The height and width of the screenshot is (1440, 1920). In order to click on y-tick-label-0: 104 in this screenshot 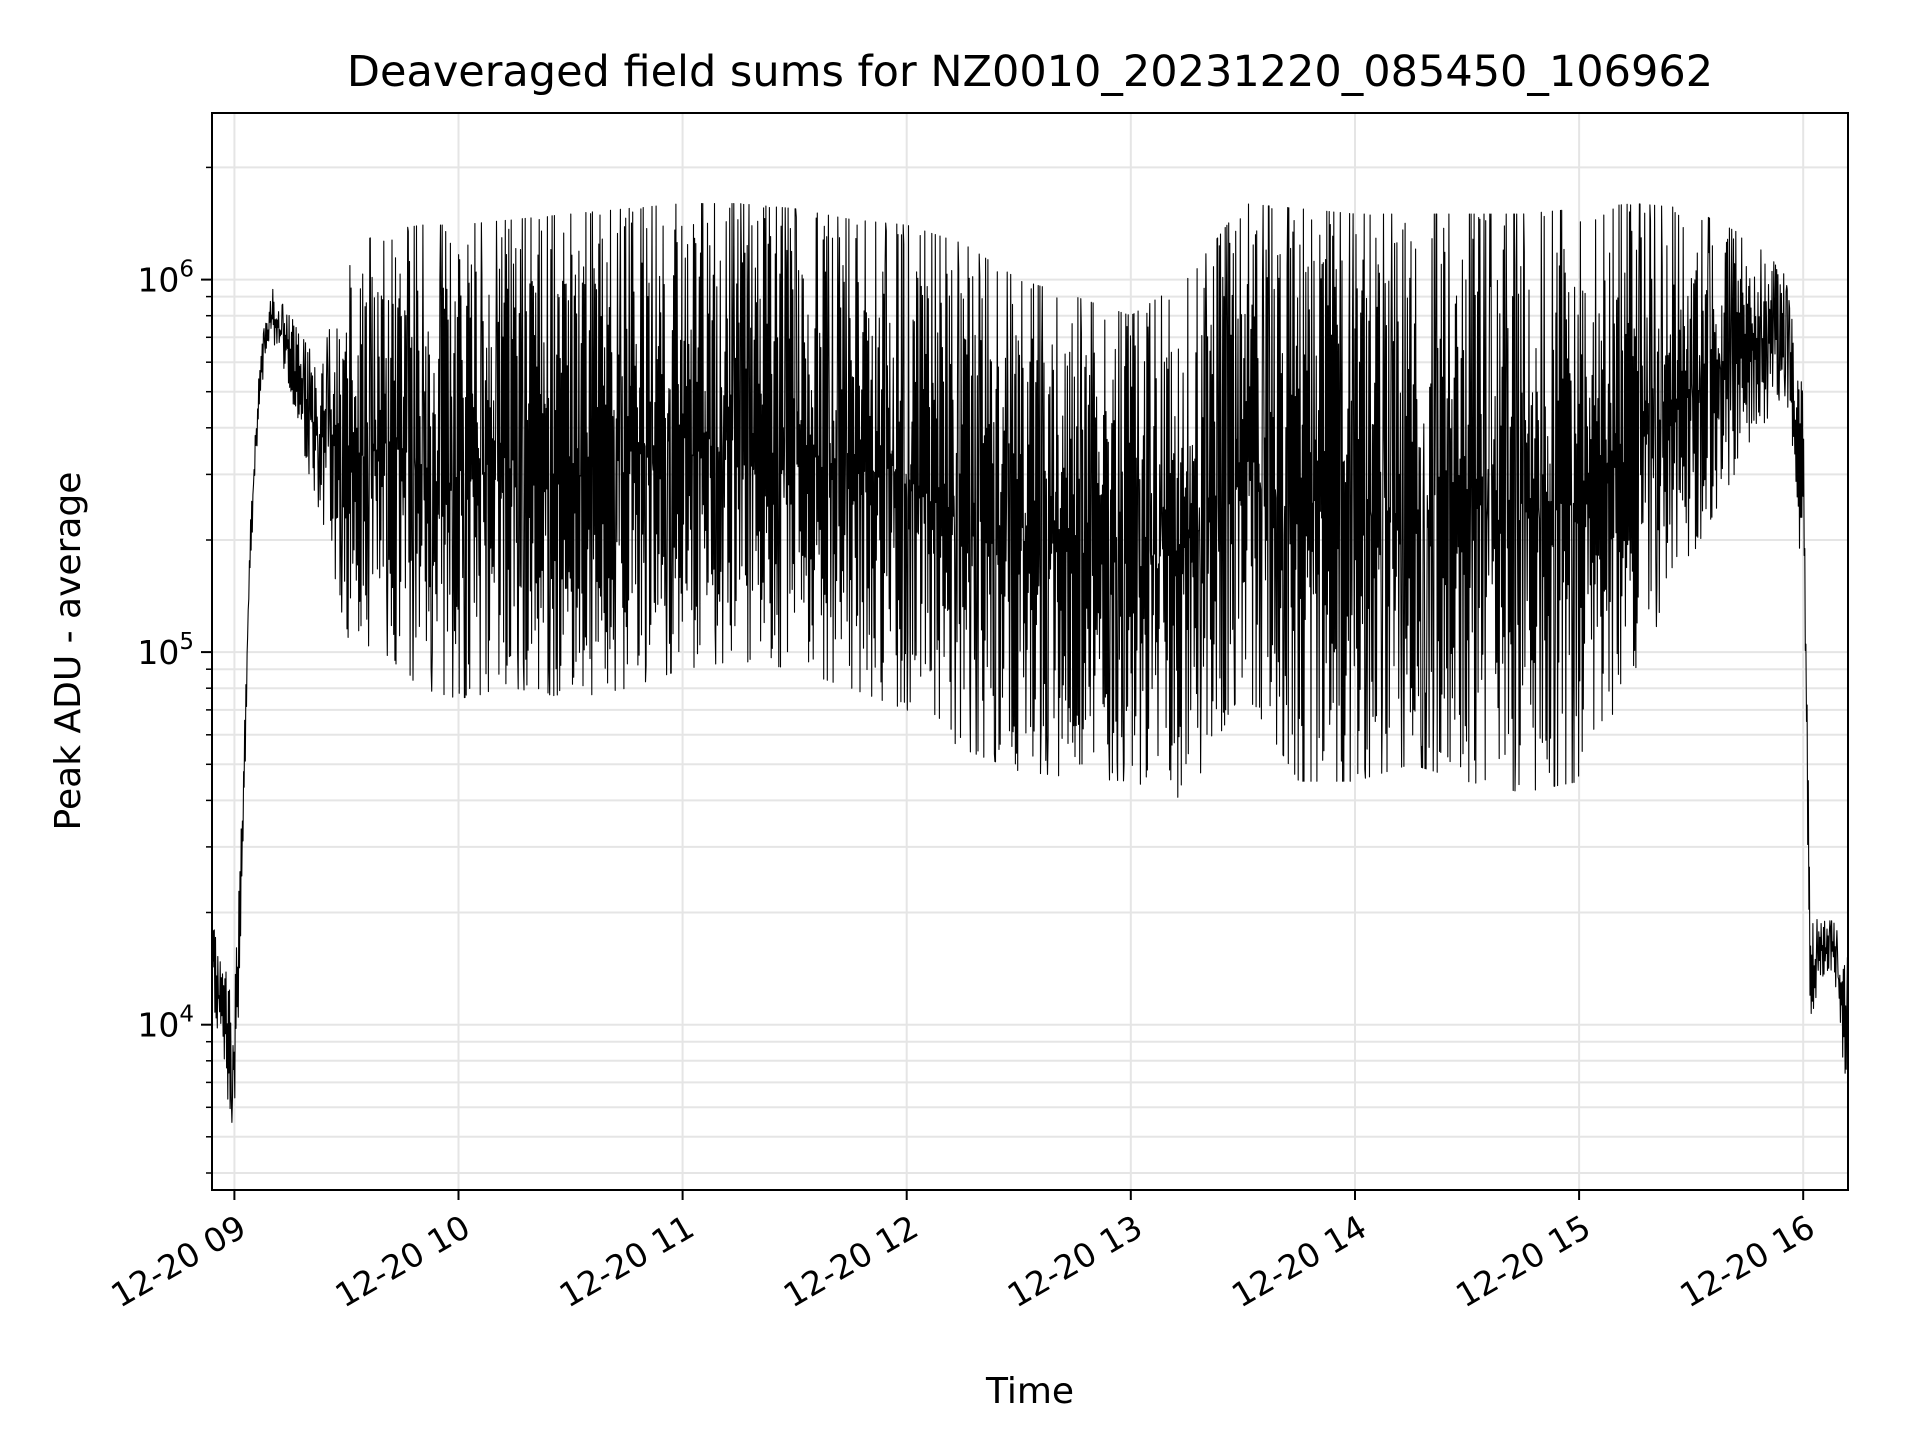, I will do `click(165, 1023)`.